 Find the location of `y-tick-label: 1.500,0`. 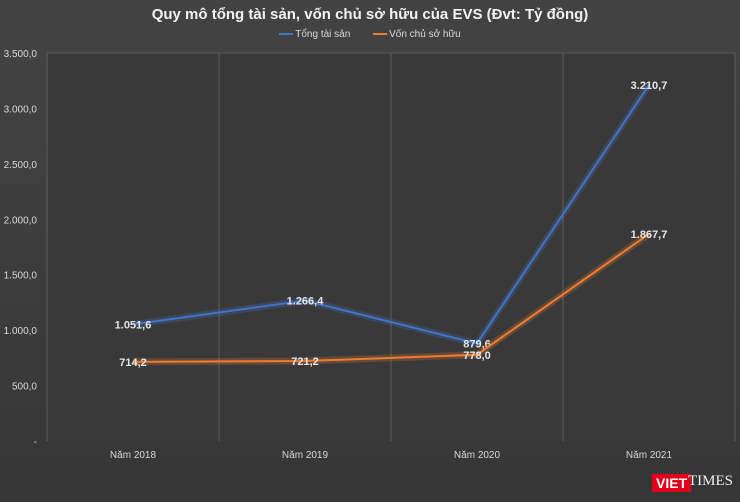

y-tick-label: 1.500,0 is located at coordinates (21, 276).